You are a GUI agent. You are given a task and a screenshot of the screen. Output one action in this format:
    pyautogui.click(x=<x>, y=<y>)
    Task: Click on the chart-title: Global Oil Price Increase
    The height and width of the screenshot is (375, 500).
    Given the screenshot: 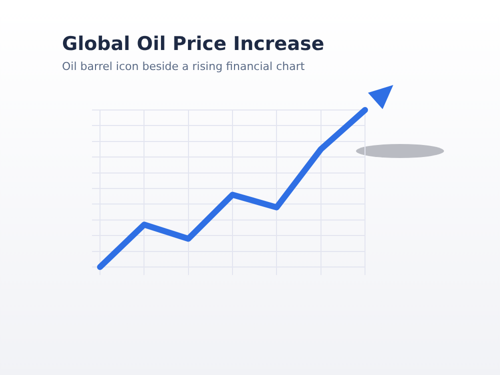 What is the action you would take?
    pyautogui.click(x=193, y=44)
    